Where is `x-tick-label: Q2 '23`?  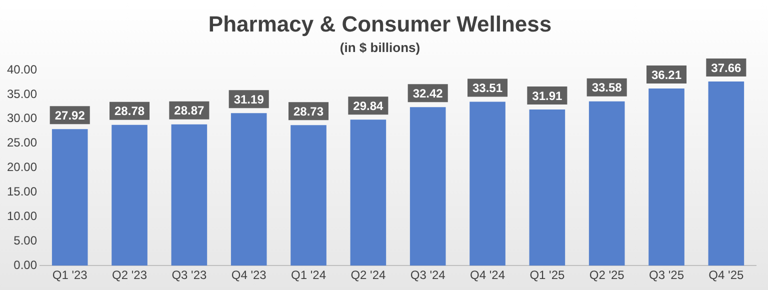 x-tick-label: Q2 '23 is located at coordinates (130, 275).